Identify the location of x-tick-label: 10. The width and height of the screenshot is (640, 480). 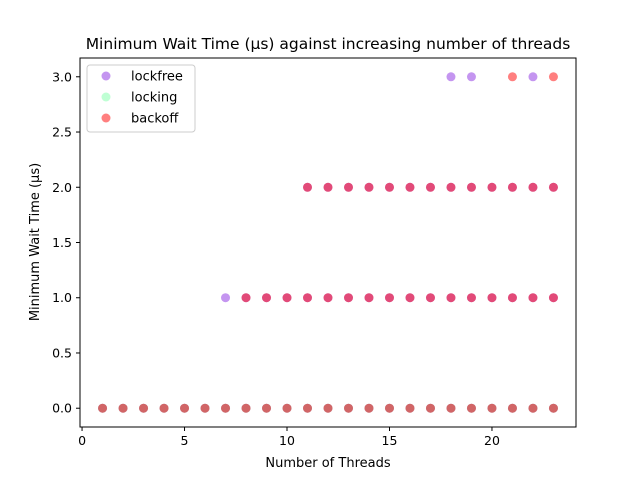
(287, 440).